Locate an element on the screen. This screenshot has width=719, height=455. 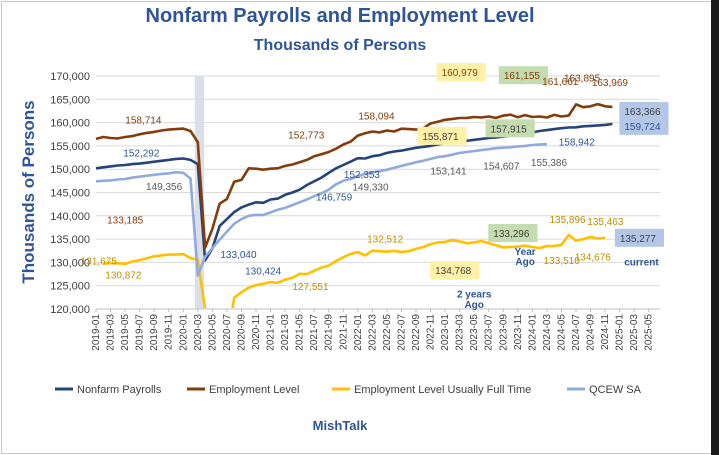
chart-subtitle: Thousands of Persons is located at coordinates (340, 45).